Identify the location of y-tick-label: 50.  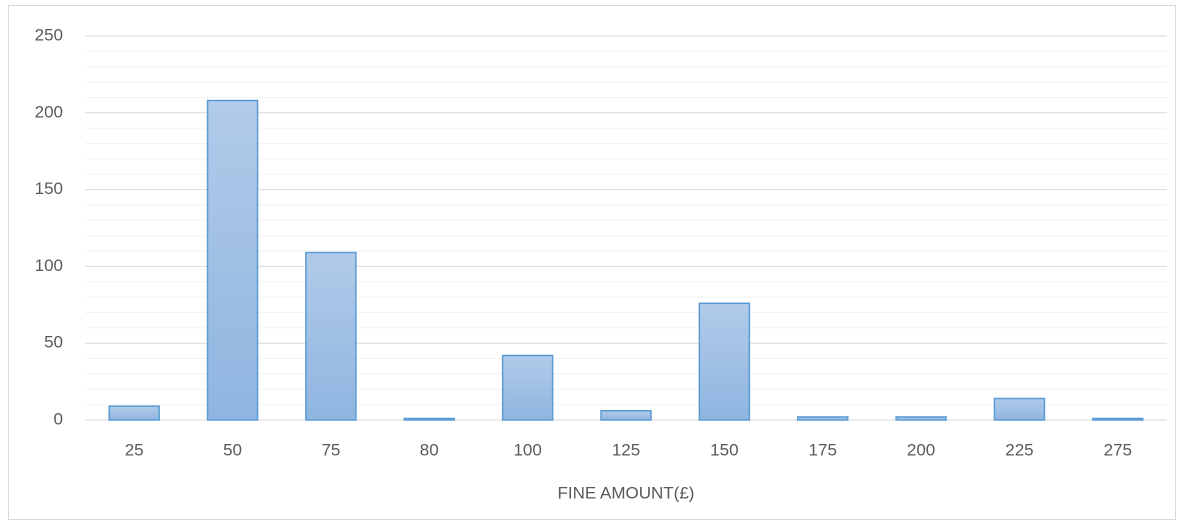
(53, 342).